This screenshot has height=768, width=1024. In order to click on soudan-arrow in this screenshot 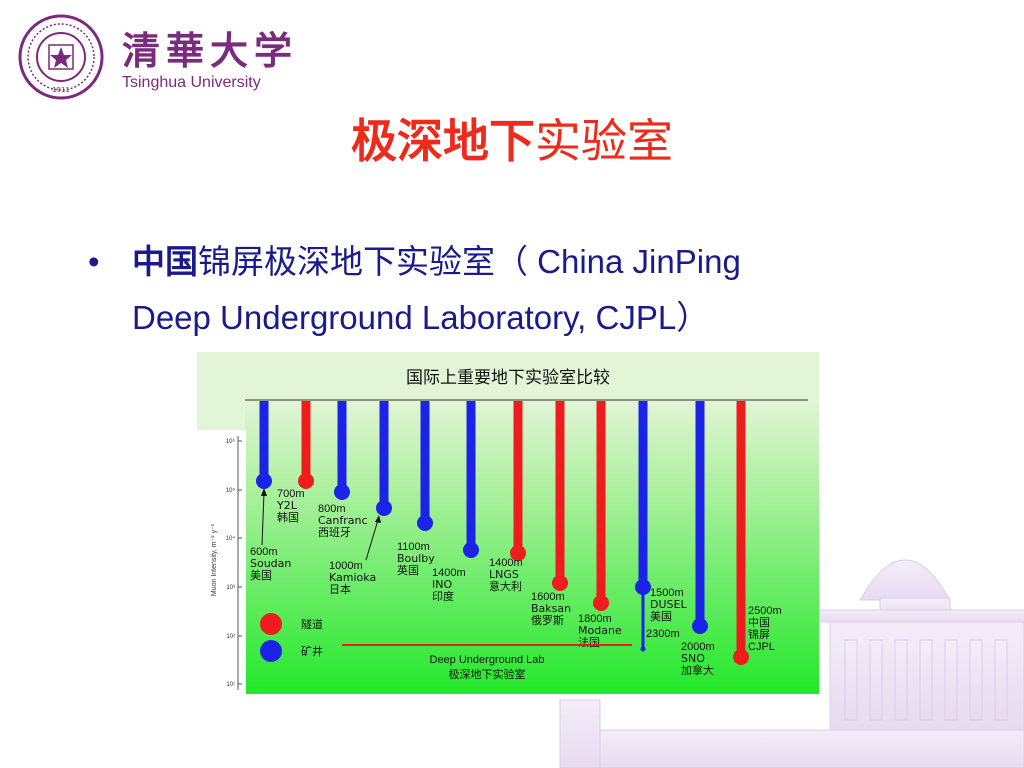, I will do `click(263, 519)`.